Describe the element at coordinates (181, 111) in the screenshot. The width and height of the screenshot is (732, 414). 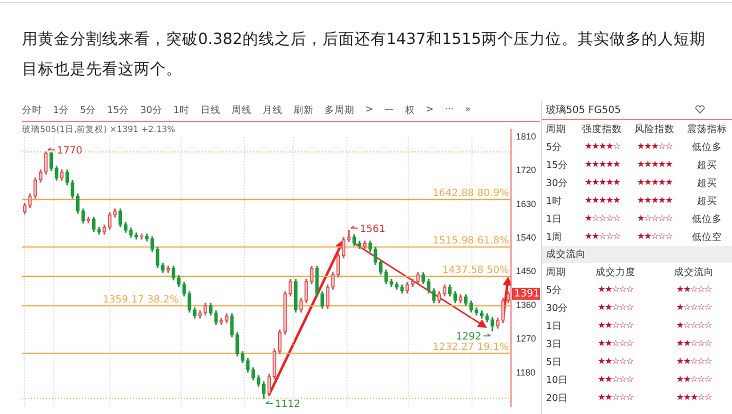
I see `text: 1时` at that location.